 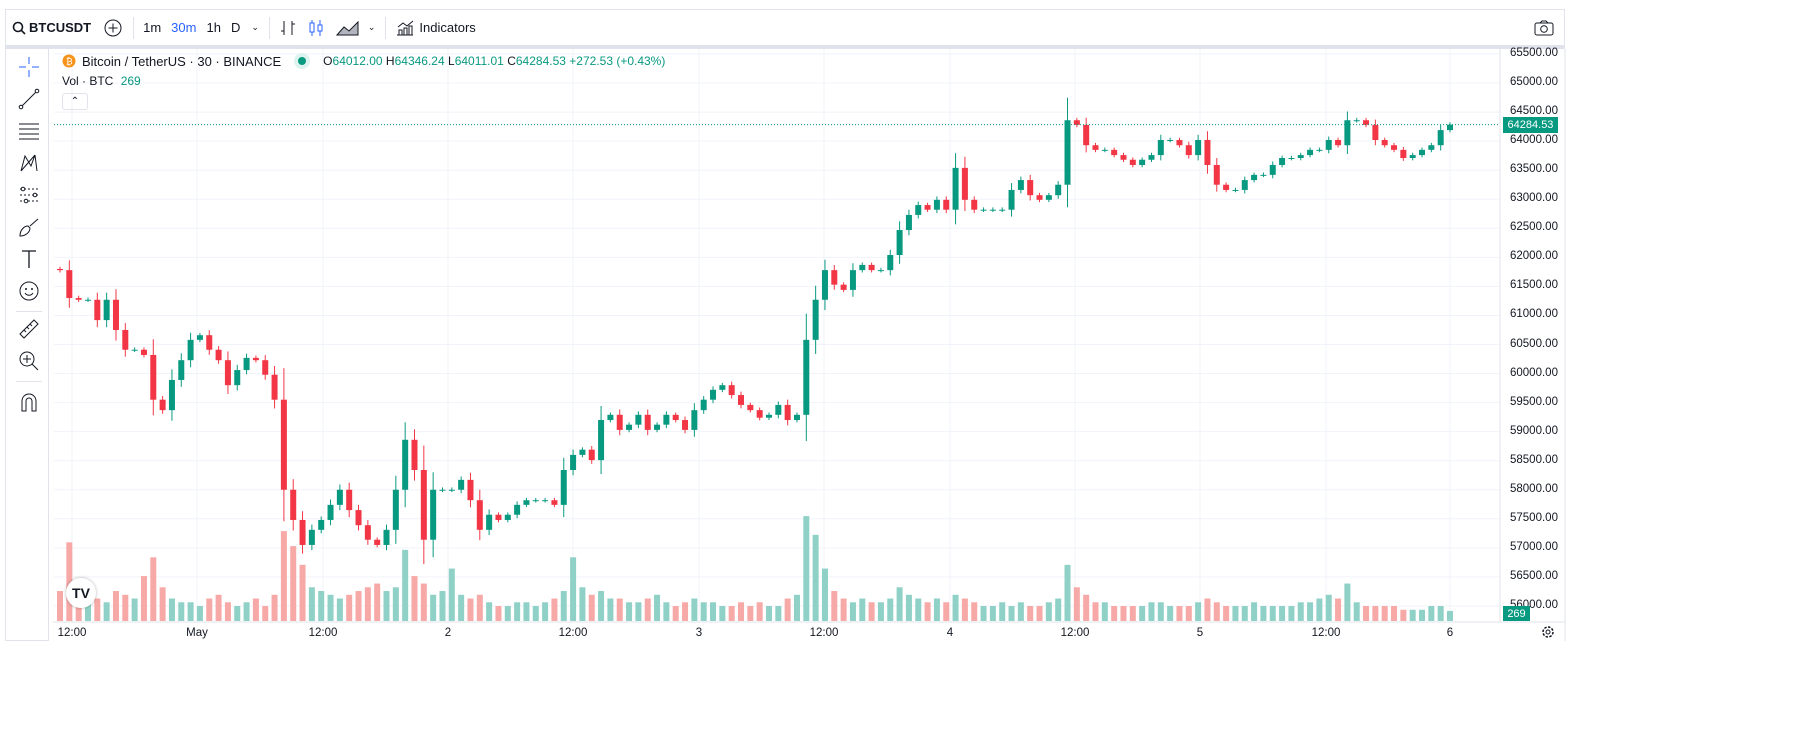 What do you see at coordinates (69, 61) in the screenshot?
I see `bitcoin-logo-icon: ₿` at bounding box center [69, 61].